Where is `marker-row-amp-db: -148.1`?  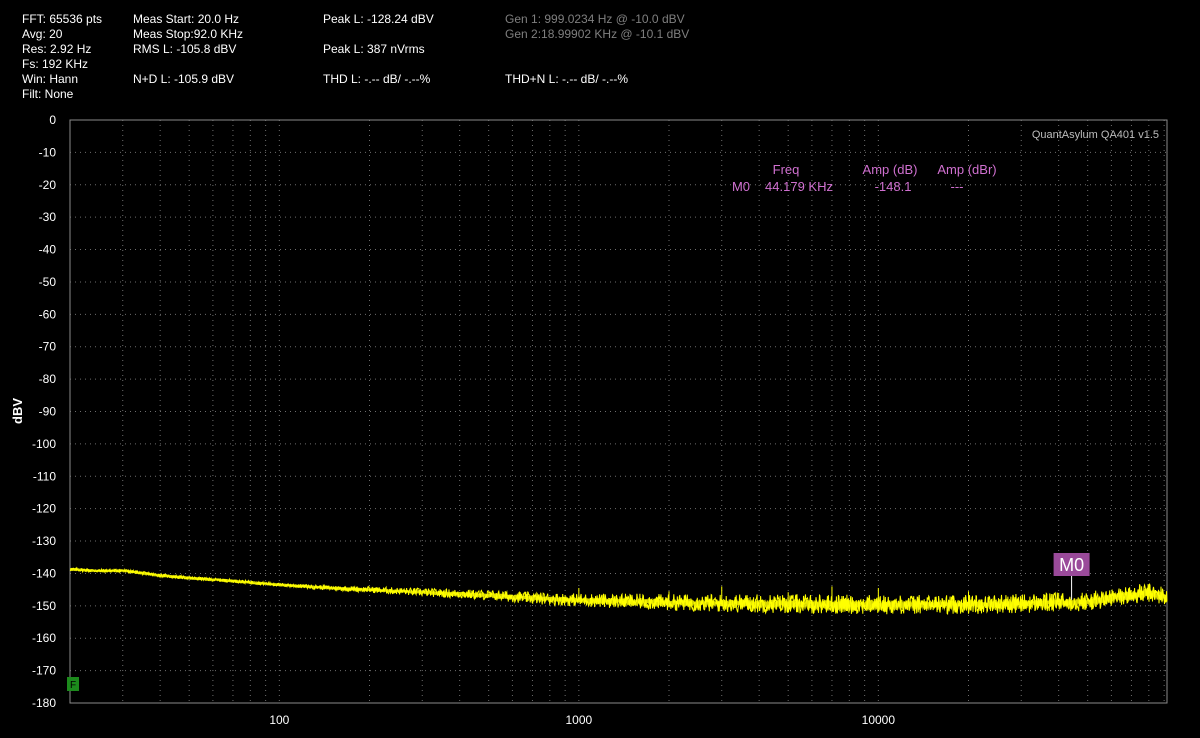
marker-row-amp-db: -148.1 is located at coordinates (893, 186).